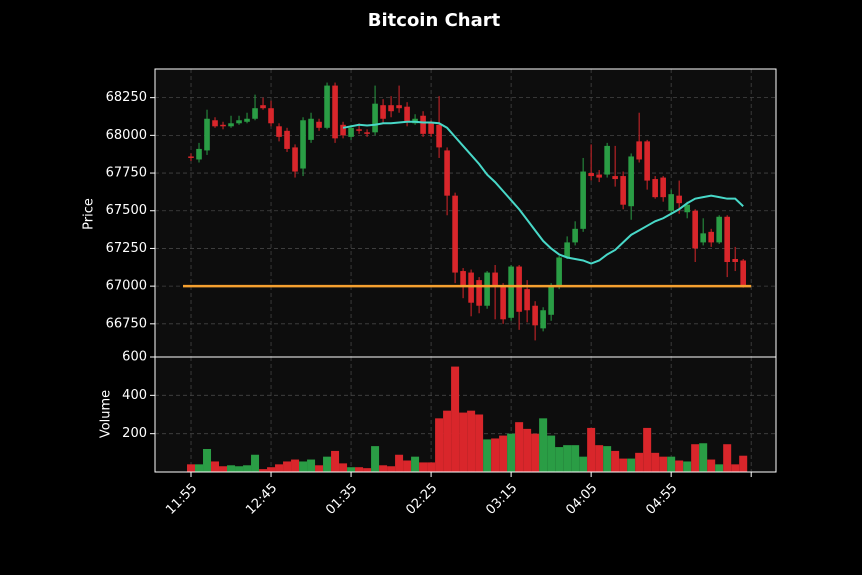 Image resolution: width=862 pixels, height=575 pixels. What do you see at coordinates (106, 414) in the screenshot?
I see `volume-axis-label: Volume` at bounding box center [106, 414].